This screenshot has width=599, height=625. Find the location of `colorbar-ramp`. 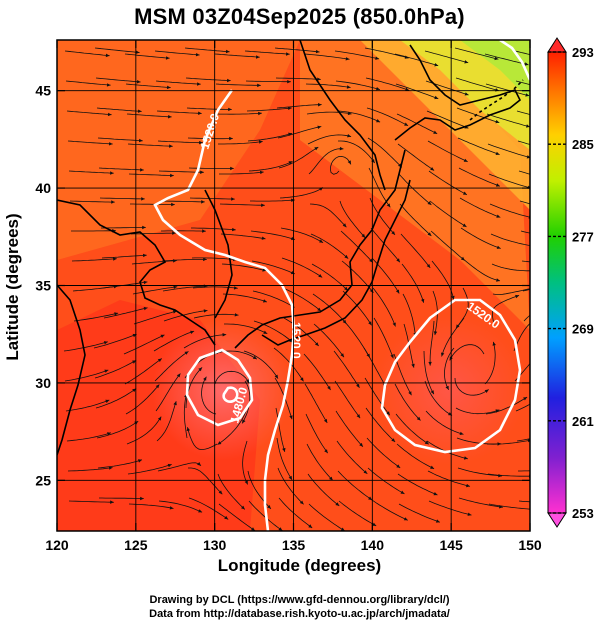

colorbar-ramp is located at coordinates (557, 282).